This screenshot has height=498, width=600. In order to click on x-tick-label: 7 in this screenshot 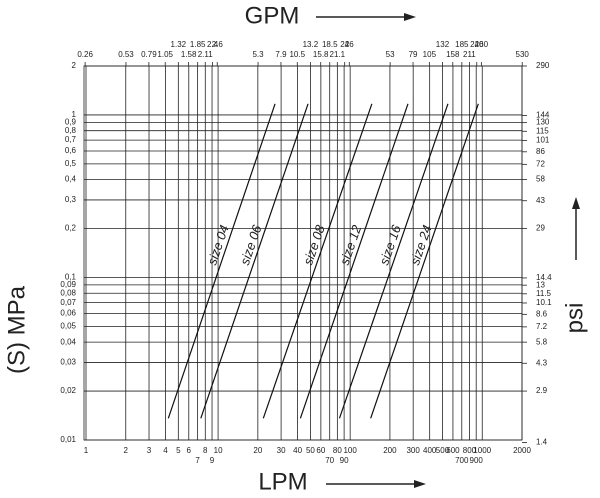, I will do `click(197, 460)`.